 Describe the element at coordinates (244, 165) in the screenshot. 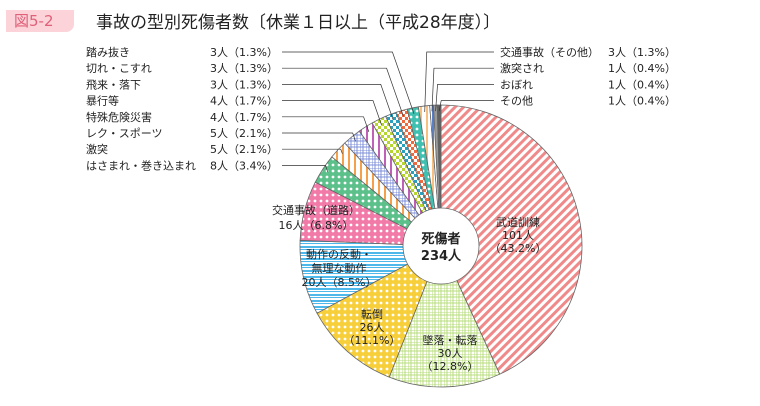

I see `legend-value: 8人（3.4%）` at that location.